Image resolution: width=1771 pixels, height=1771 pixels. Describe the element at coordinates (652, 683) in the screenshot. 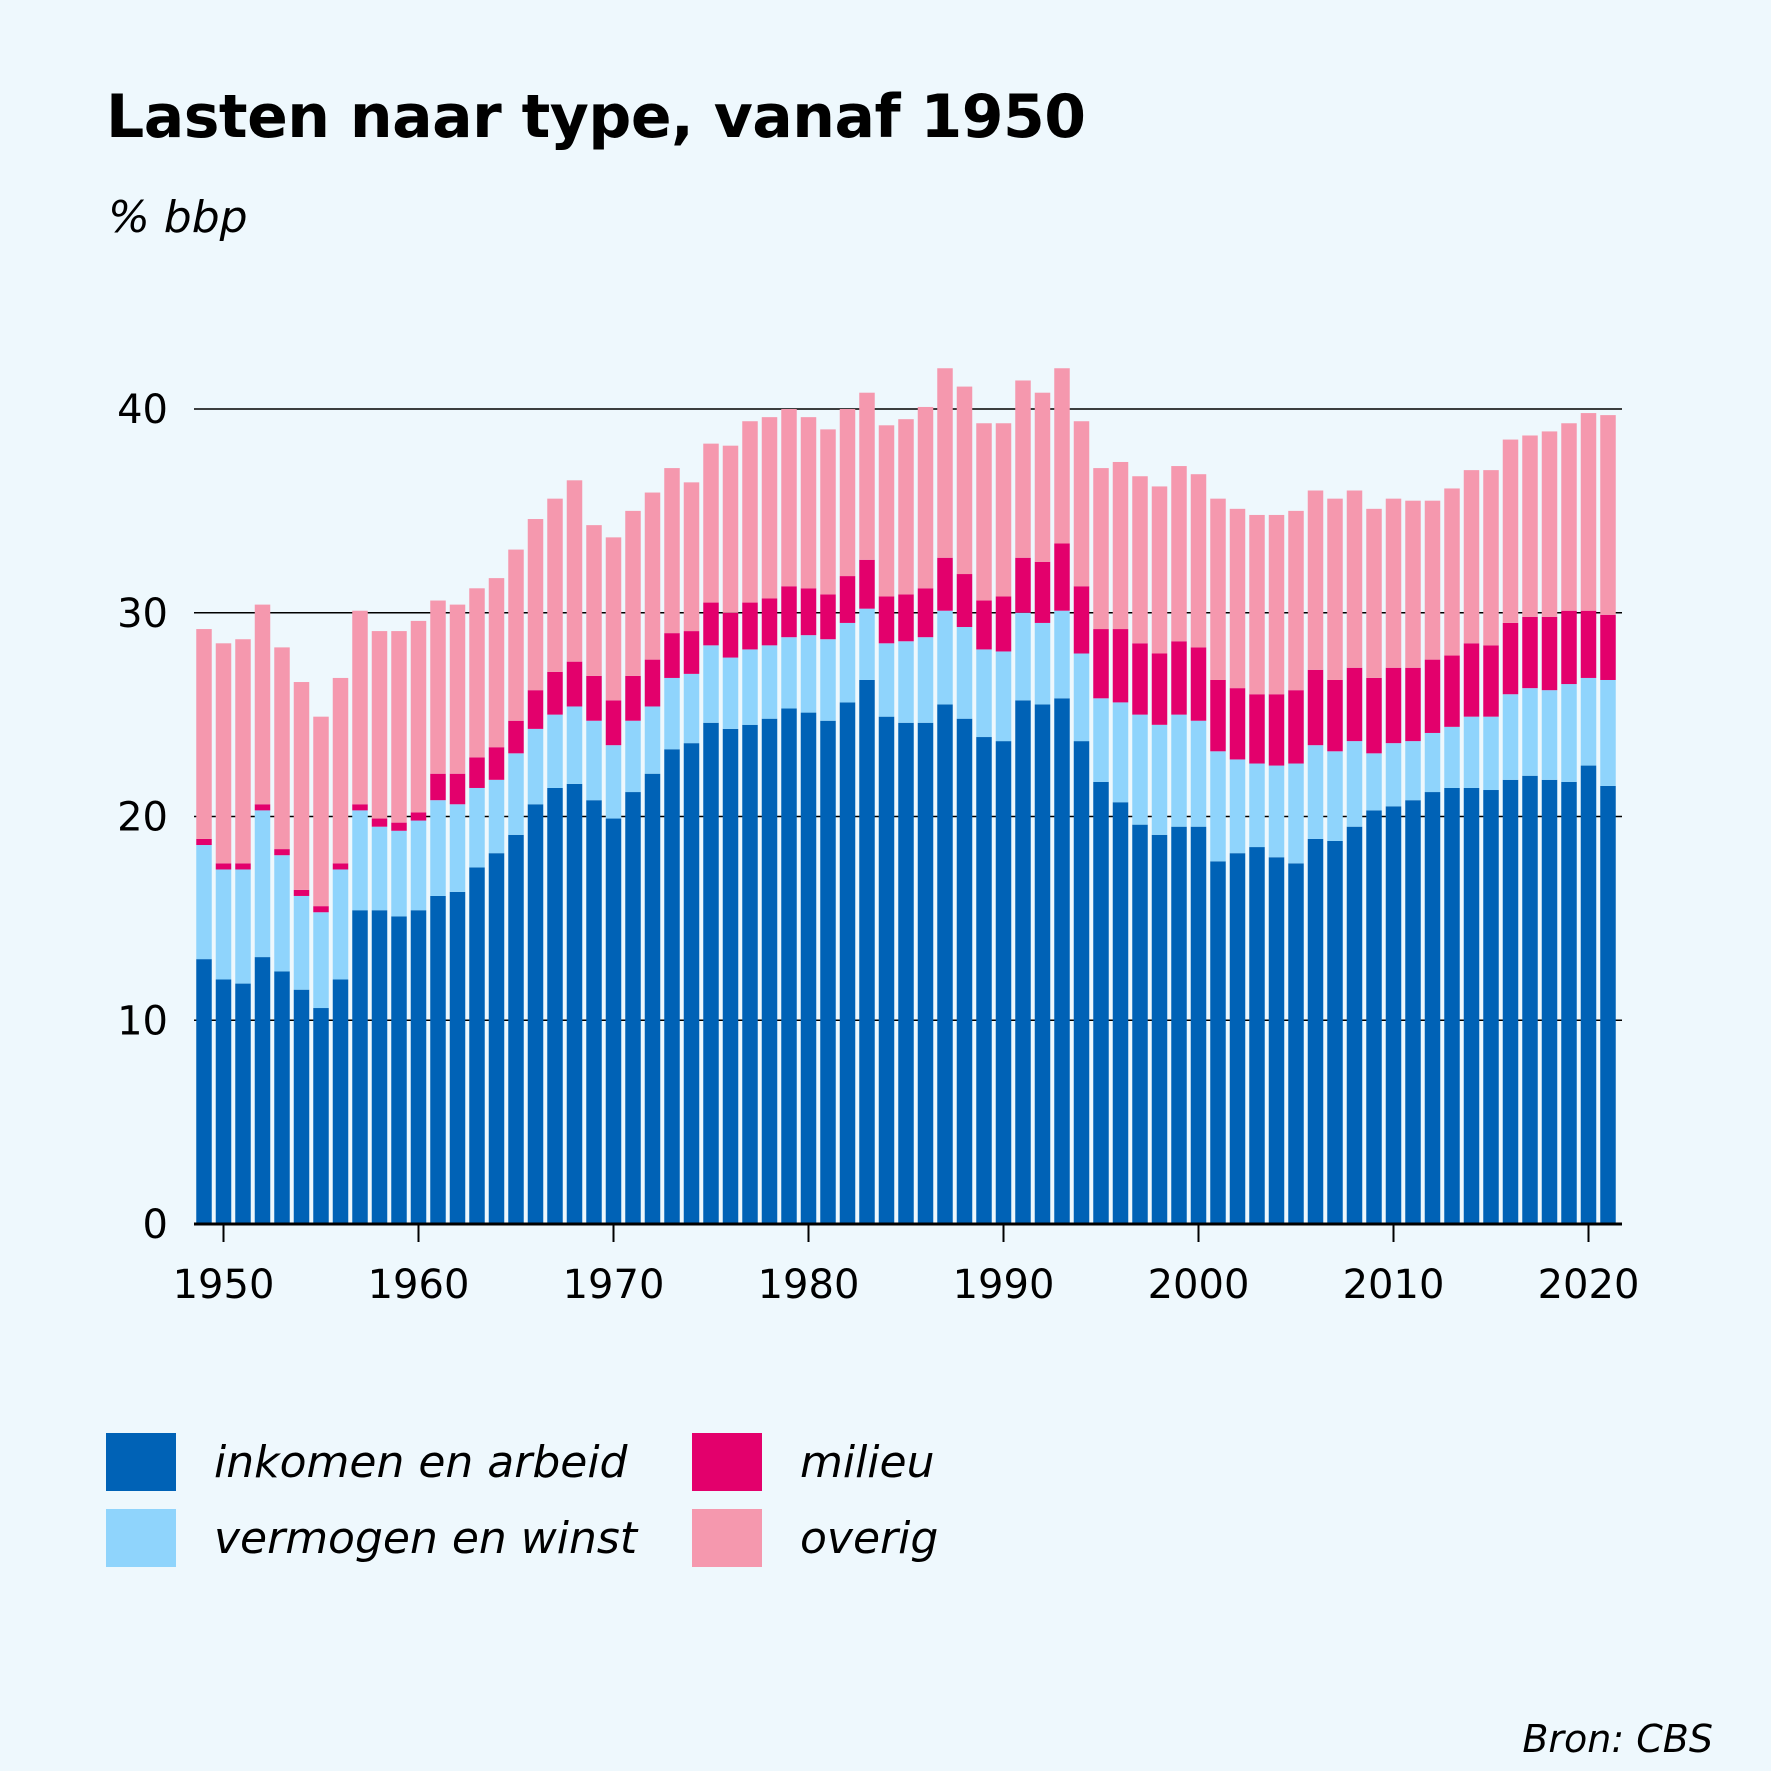

I see `bar-1972-milieu` at that location.